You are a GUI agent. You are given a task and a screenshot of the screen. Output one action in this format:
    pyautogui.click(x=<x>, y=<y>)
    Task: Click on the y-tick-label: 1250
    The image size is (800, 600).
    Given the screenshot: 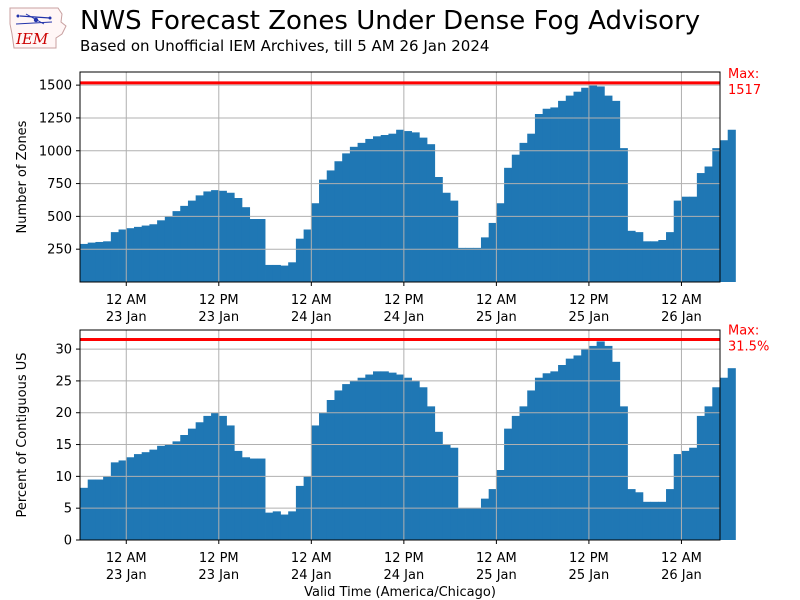 What is the action you would take?
    pyautogui.click(x=55, y=118)
    